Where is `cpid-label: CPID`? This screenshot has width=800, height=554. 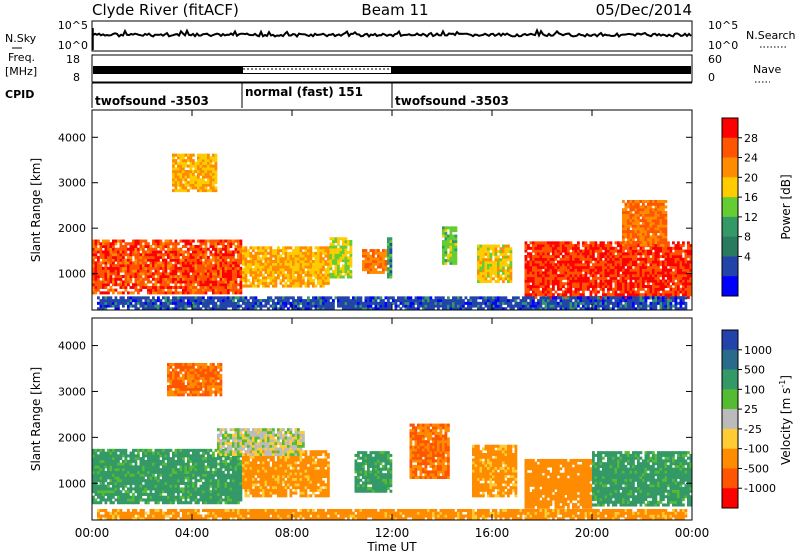 cpid-label: CPID is located at coordinates (19, 94).